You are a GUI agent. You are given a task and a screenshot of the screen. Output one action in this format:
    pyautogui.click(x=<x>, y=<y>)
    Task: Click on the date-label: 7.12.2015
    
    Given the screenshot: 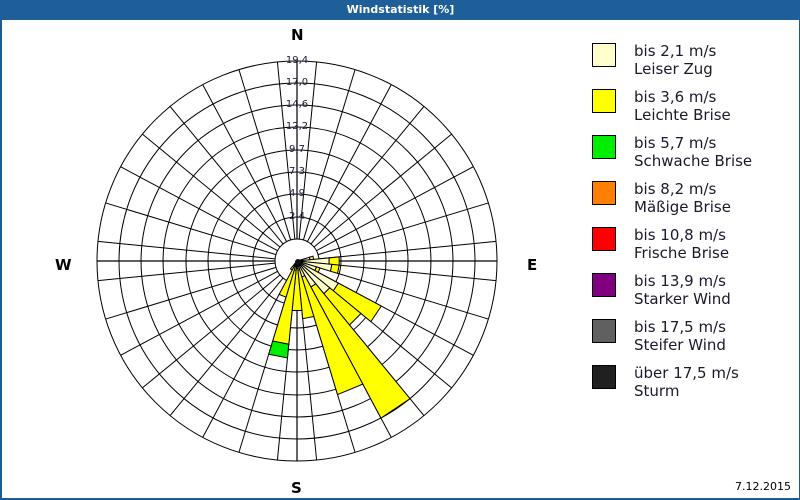 What is the action you would take?
    pyautogui.click(x=763, y=486)
    